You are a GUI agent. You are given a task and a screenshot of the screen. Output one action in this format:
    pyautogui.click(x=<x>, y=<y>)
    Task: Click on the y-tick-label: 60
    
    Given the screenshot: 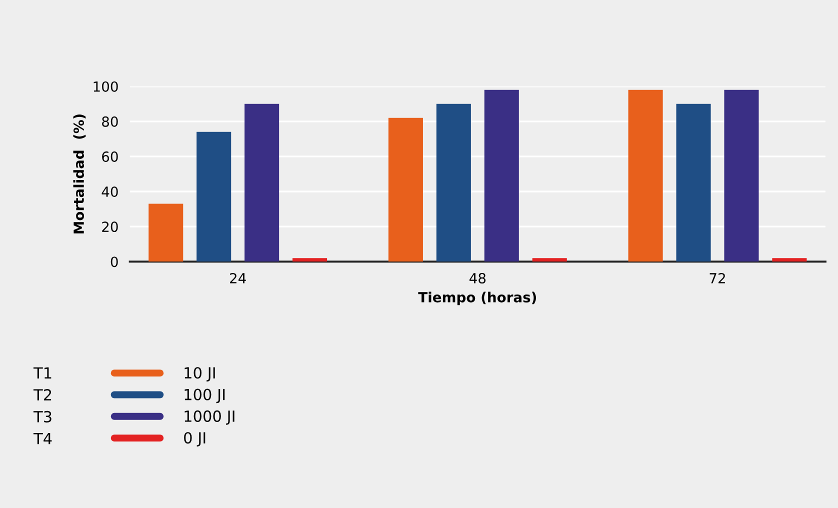 What is the action you would take?
    pyautogui.click(x=110, y=156)
    